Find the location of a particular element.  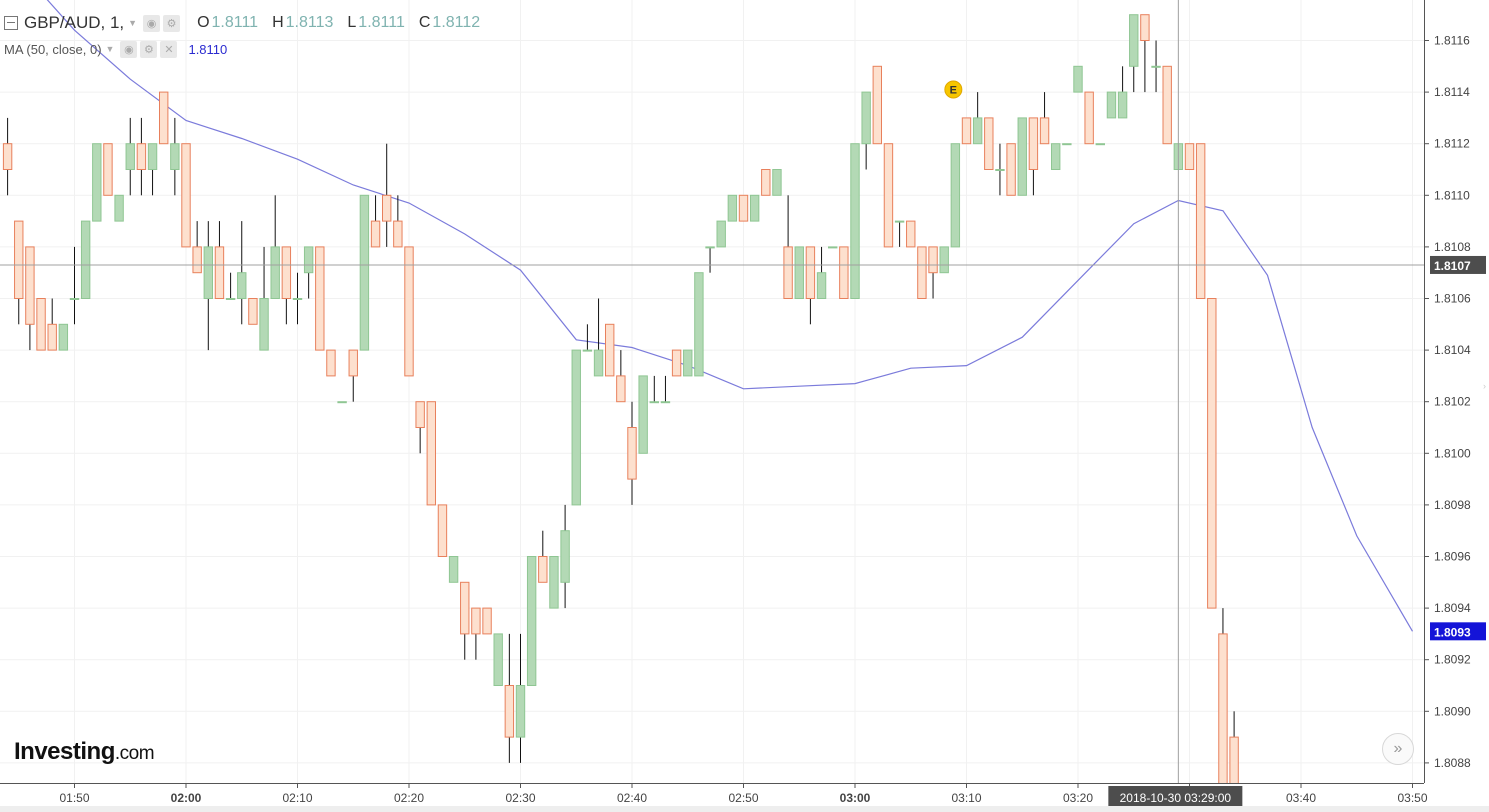

time-tick-label: 02:40 is located at coordinates (632, 798).